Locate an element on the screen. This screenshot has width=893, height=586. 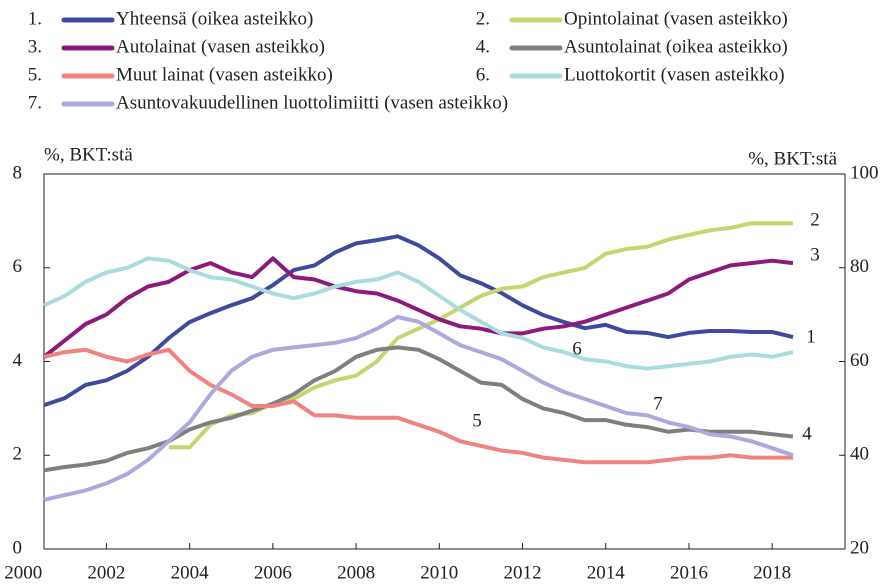
y-tick-label: 4 is located at coordinates (18, 360).